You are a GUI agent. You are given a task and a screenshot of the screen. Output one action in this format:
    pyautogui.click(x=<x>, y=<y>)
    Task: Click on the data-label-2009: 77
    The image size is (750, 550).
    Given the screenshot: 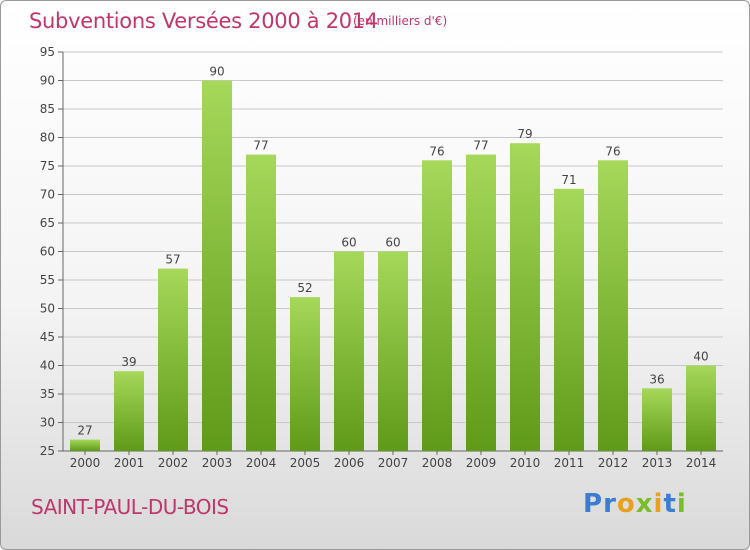 What is the action you would take?
    pyautogui.click(x=480, y=146)
    